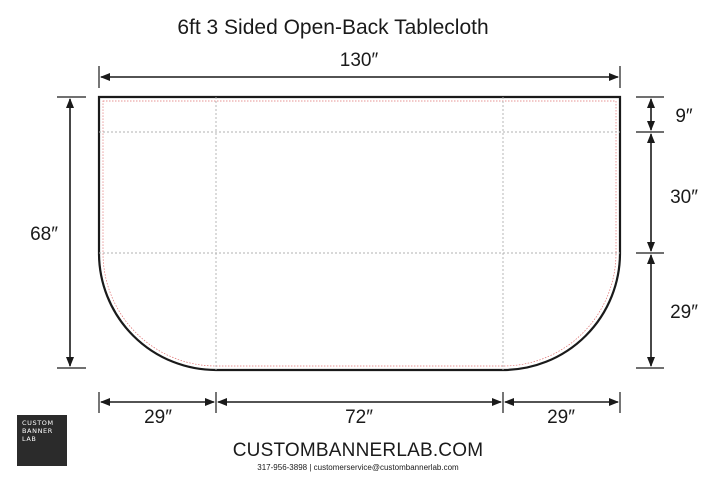 The height and width of the screenshot is (482, 722). What do you see at coordinates (684, 197) in the screenshot?
I see `dimension-right-middle-label: 30″` at bounding box center [684, 197].